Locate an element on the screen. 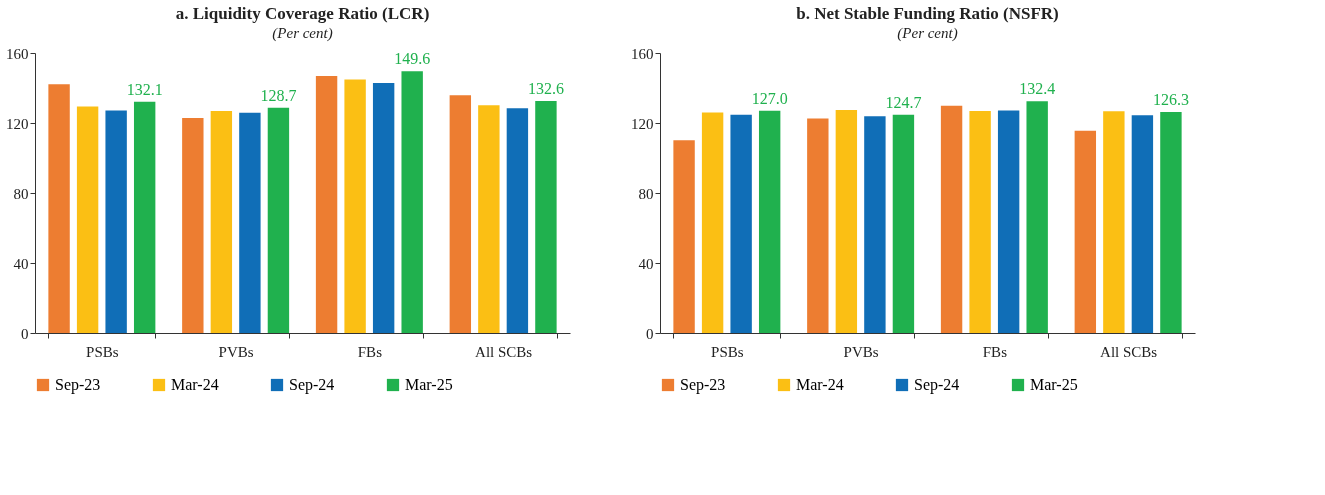 This screenshot has width=1325, height=495. chart-title: b. Net Stable Funding Ratio (NSFR) is located at coordinates (927, 13).